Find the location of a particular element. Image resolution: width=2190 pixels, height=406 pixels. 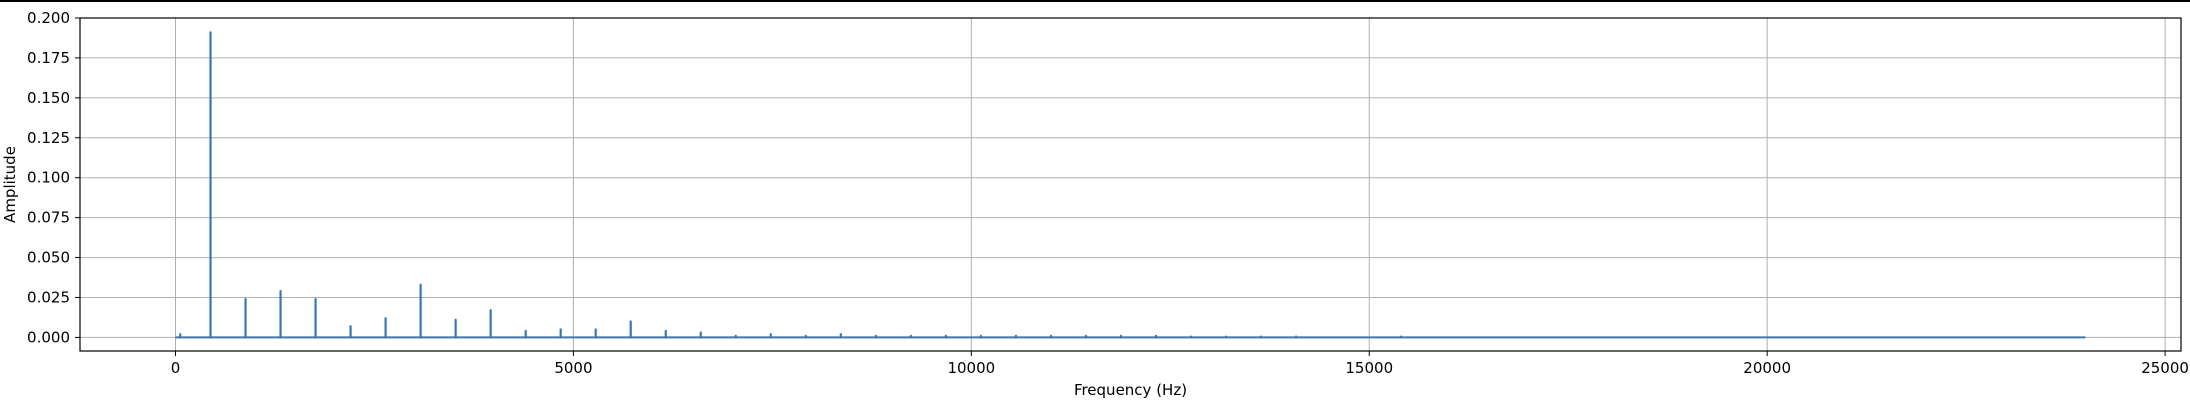

x-axis-label: Frequency (Hz) is located at coordinates (1130, 390).